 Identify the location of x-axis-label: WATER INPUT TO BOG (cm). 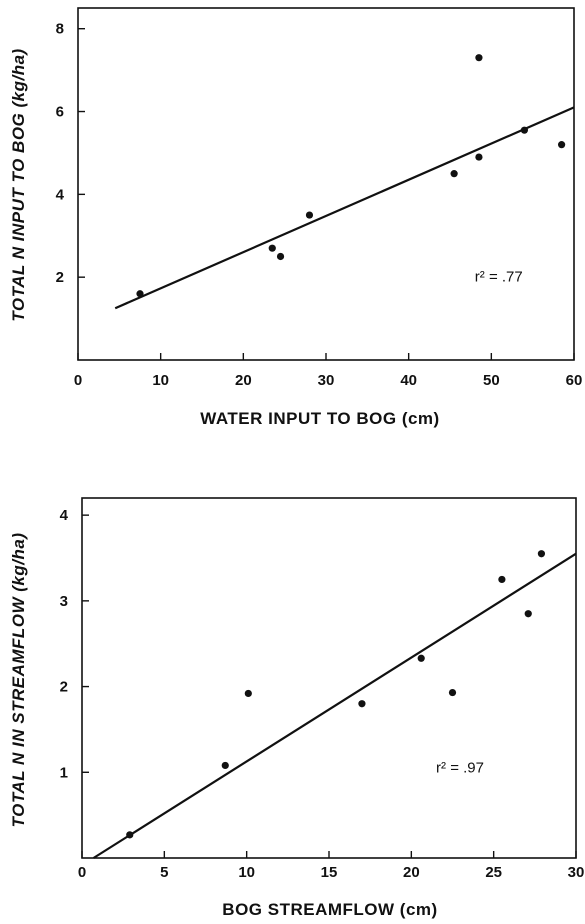
(319, 418).